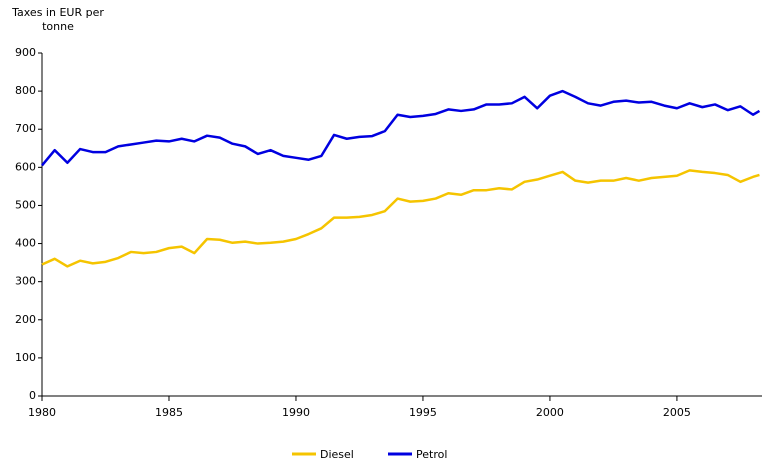  Describe the element at coordinates (25, 319) in the screenshot. I see `y-tick-label: 200` at that location.